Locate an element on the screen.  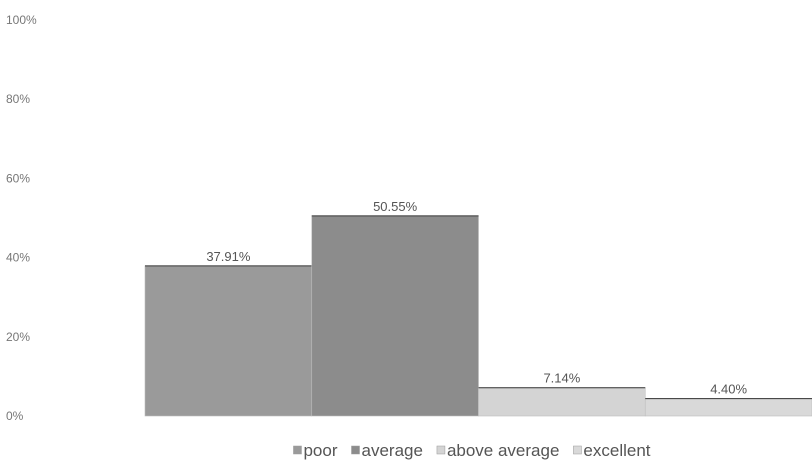
data-label: 4.40% is located at coordinates (728, 389).